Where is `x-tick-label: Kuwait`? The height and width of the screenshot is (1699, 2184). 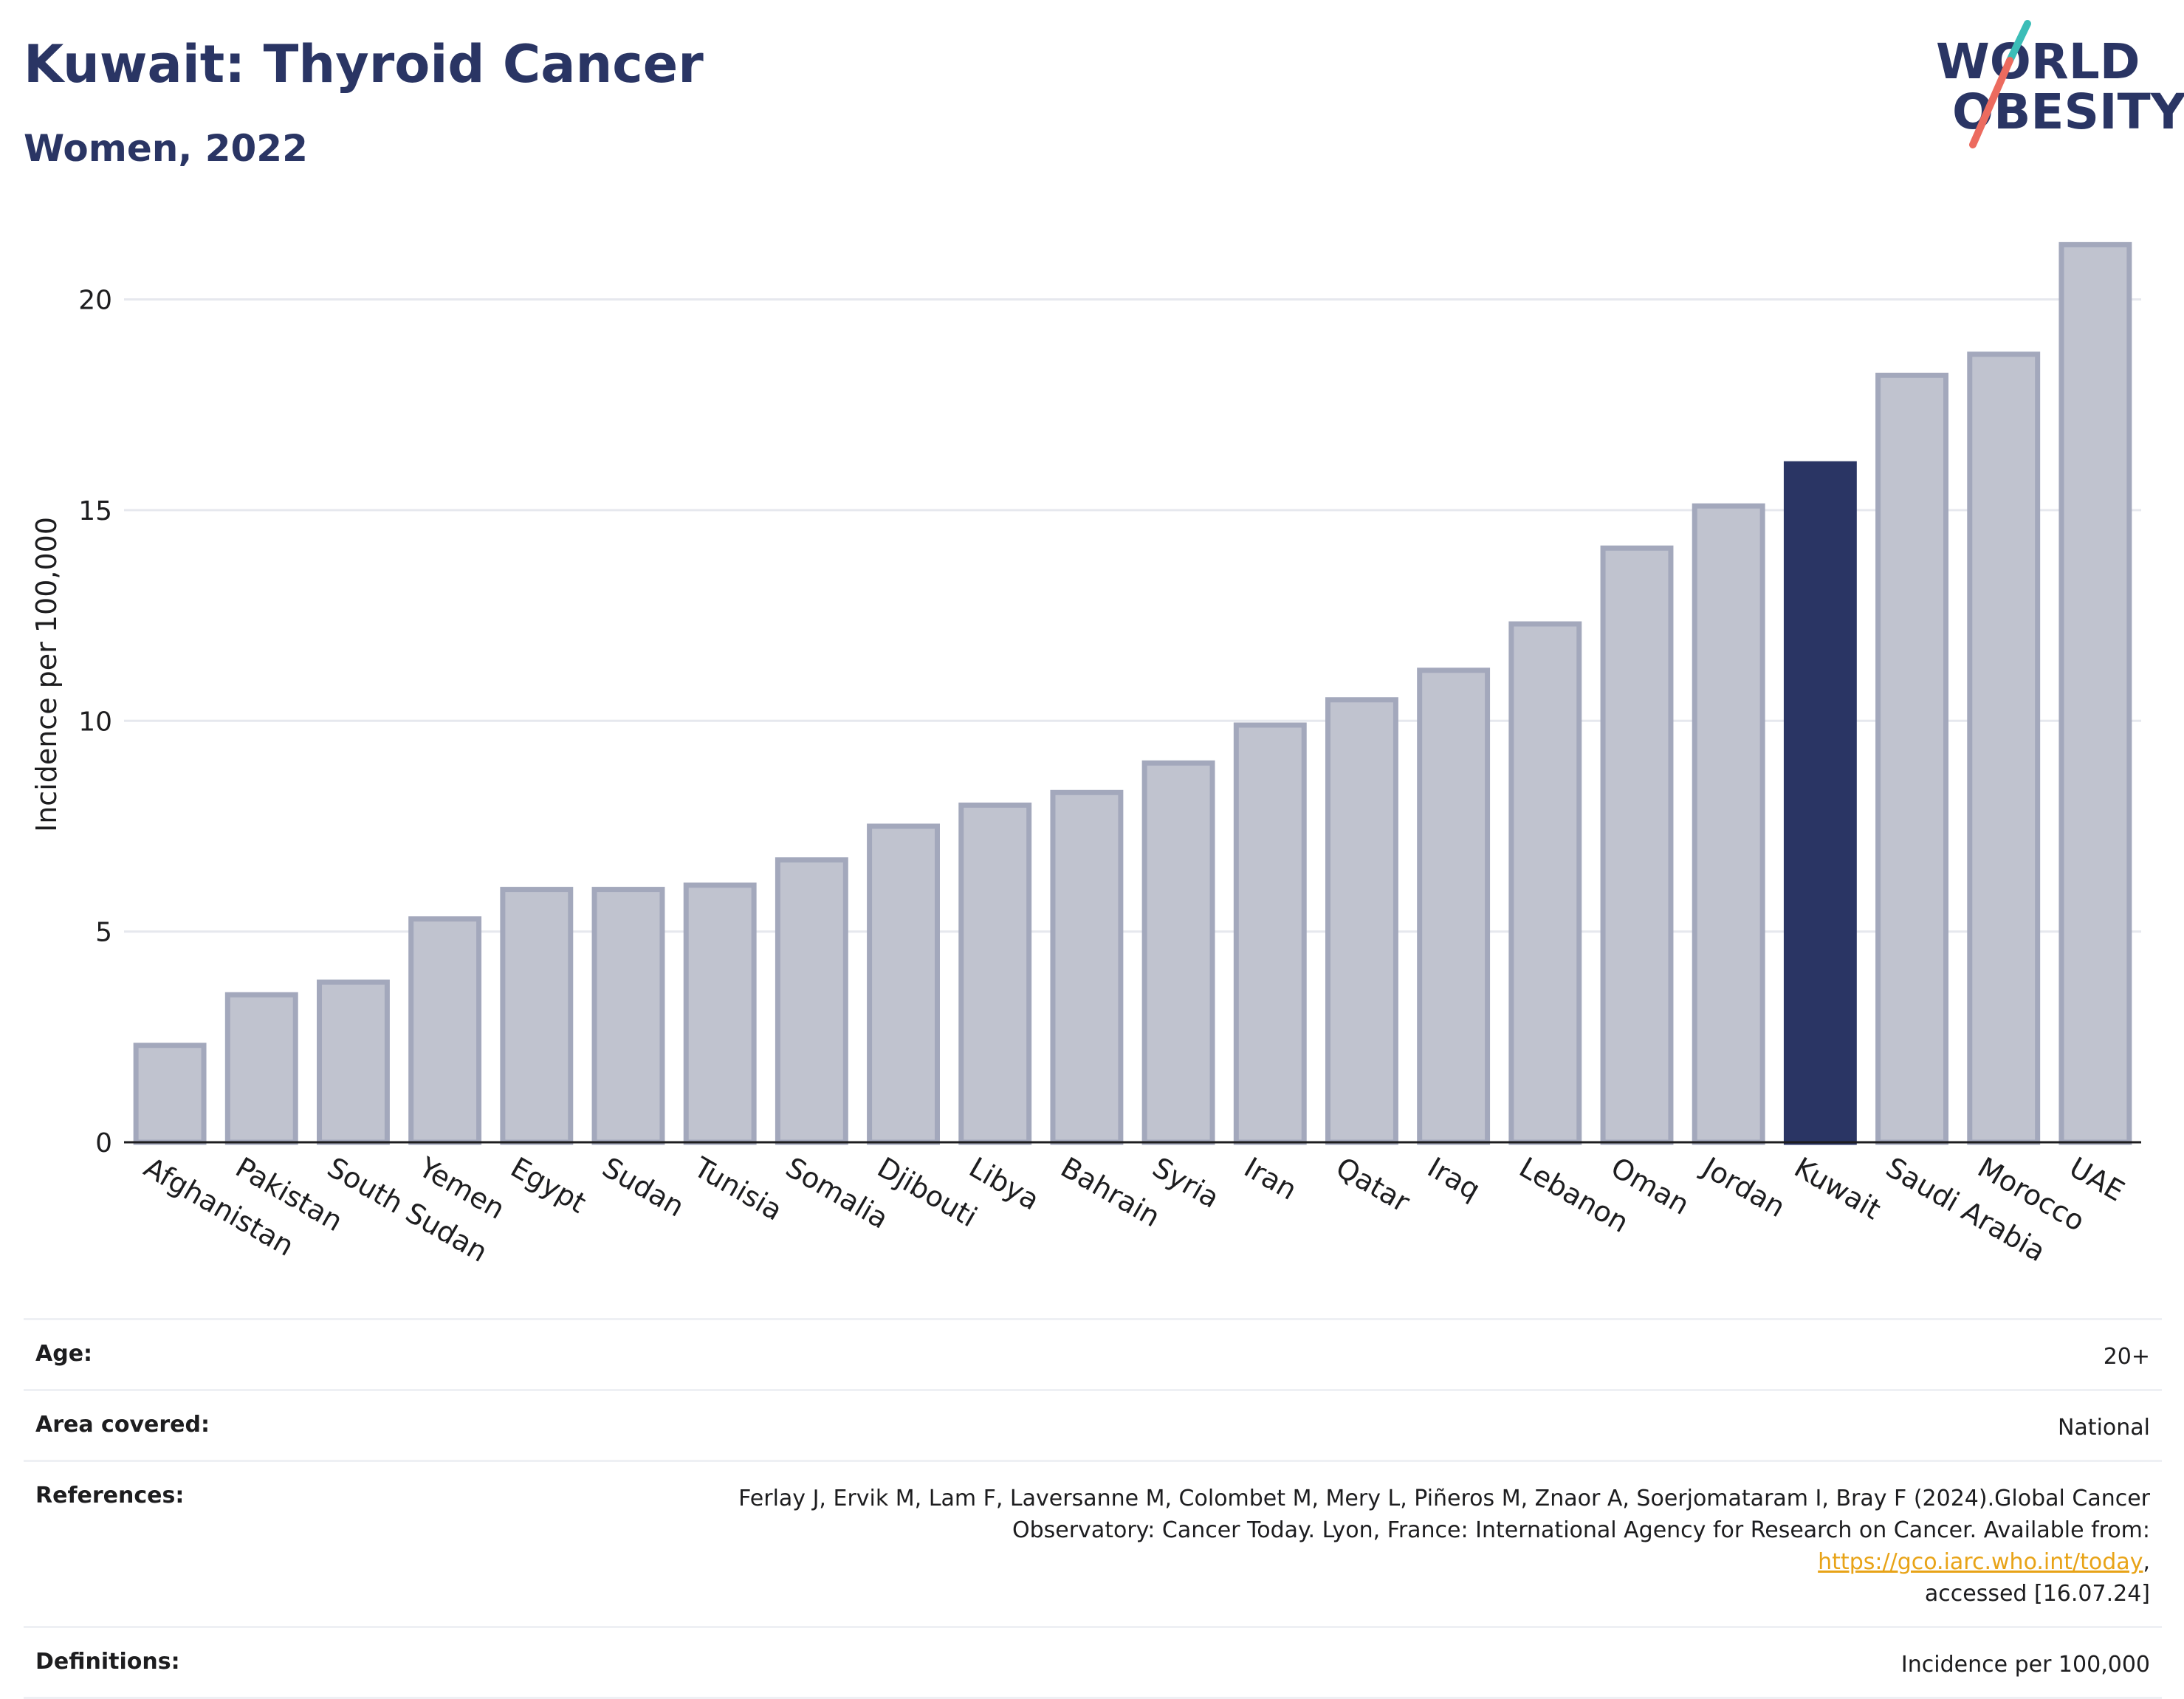
x-tick-label: Kuwait is located at coordinates (1838, 1188).